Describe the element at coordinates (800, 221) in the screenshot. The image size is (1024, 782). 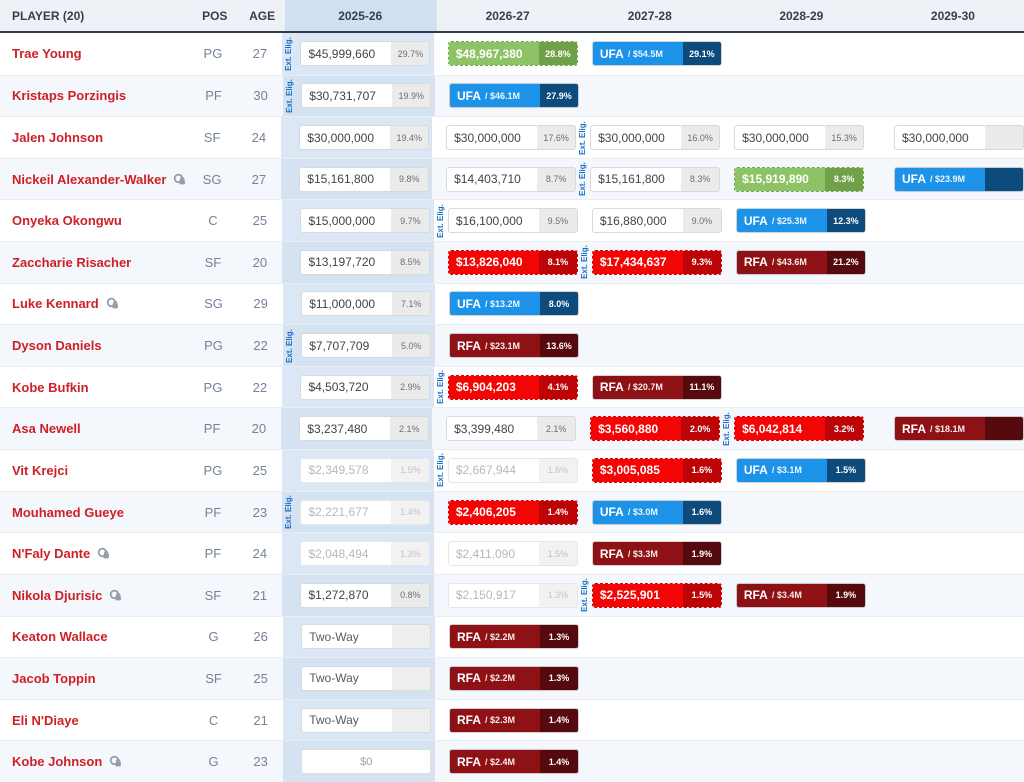
I see `salary-chip-ufa: UFA / $25.3M 12.3%` at that location.